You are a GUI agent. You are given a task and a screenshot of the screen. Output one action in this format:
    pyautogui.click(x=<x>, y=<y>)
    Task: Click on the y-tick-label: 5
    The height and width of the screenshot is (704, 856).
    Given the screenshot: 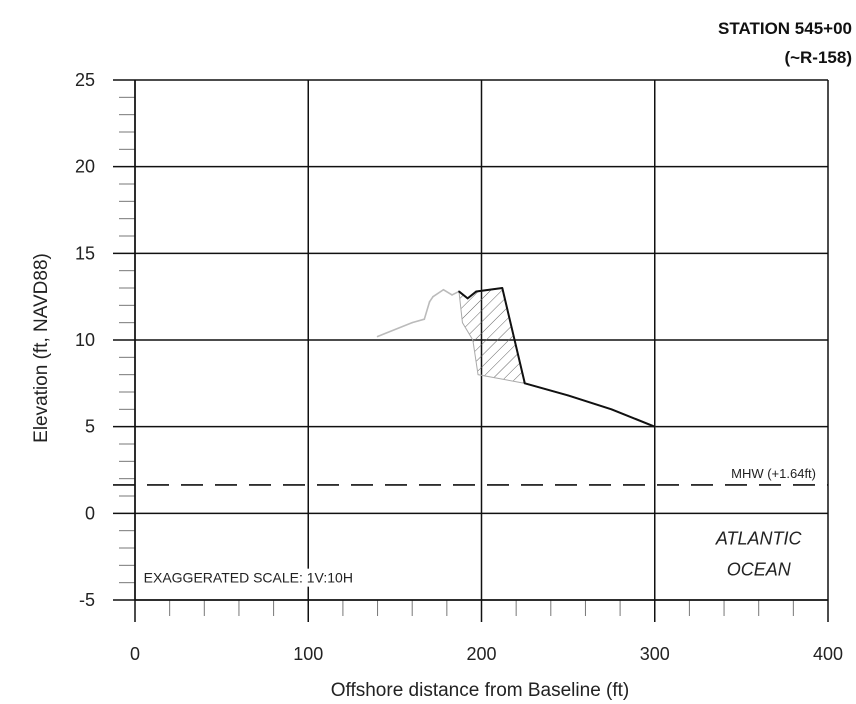 What is the action you would take?
    pyautogui.click(x=90, y=427)
    